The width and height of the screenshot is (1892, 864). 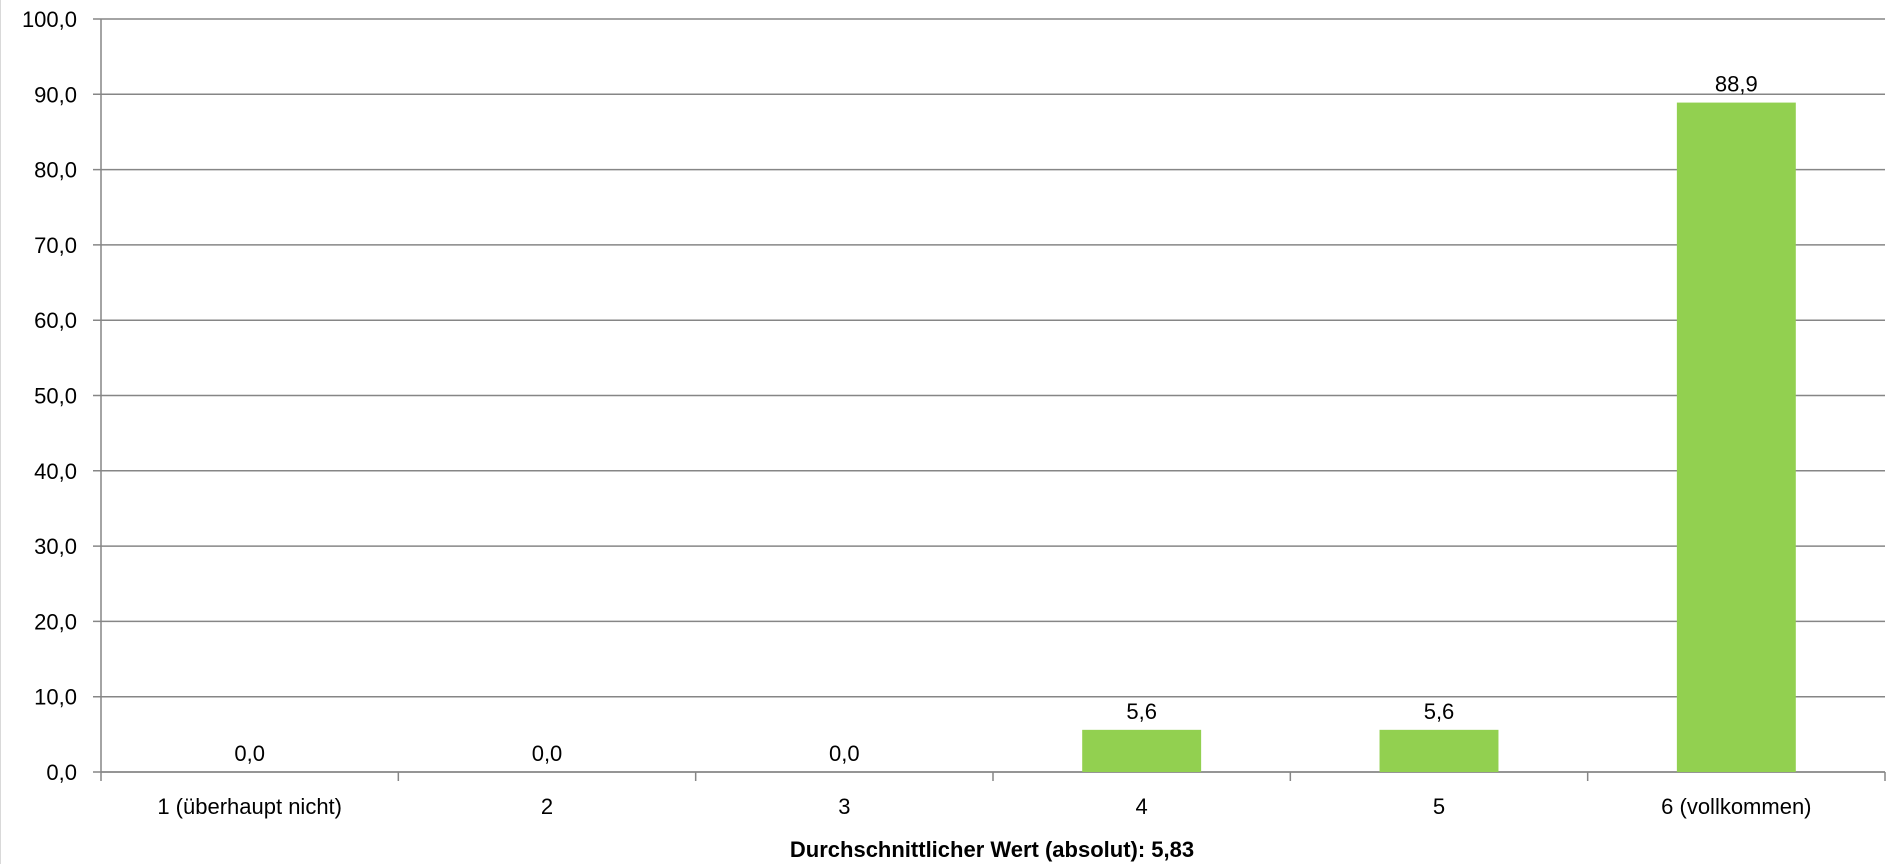 I want to click on y-tick-label: 60,0, so click(x=55, y=320).